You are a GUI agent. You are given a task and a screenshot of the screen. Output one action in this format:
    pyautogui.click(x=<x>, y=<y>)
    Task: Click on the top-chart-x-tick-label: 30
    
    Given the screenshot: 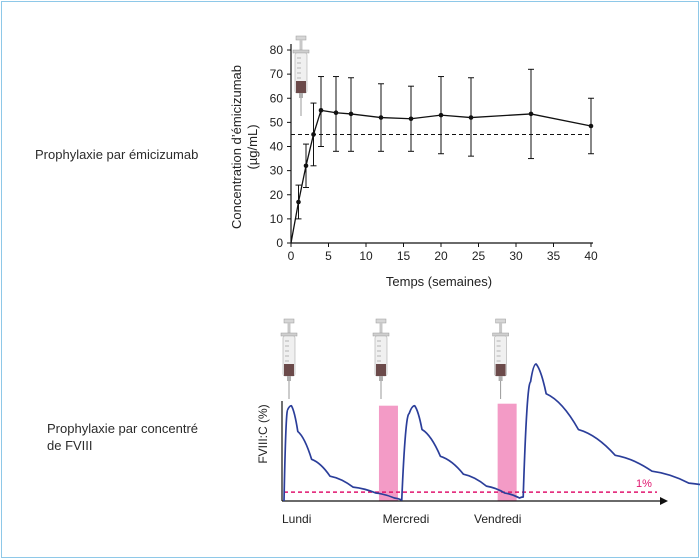 What is the action you would take?
    pyautogui.click(x=516, y=256)
    